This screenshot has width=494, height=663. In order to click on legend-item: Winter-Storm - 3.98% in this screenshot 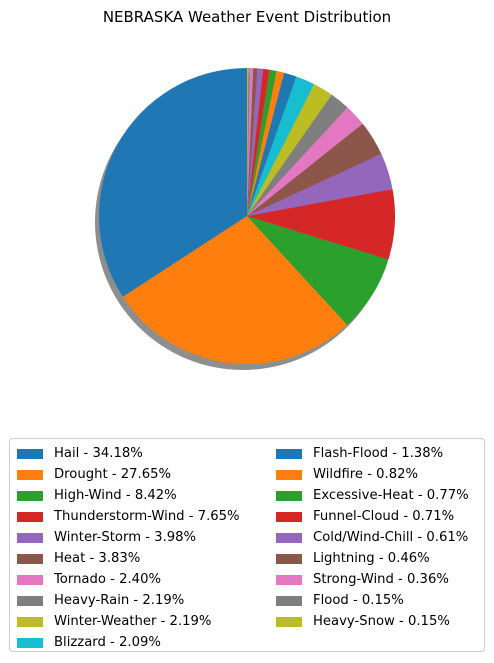, I will do `click(128, 537)`.